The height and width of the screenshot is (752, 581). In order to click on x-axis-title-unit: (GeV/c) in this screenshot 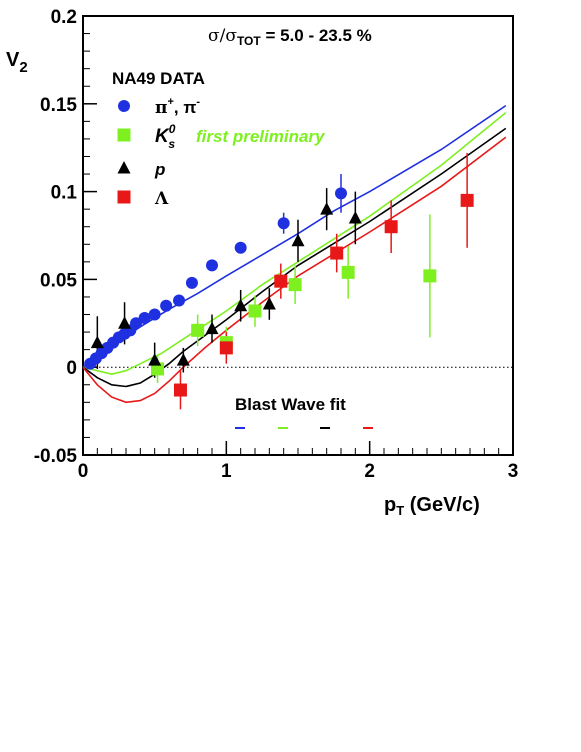, I will do `click(442, 505)`.